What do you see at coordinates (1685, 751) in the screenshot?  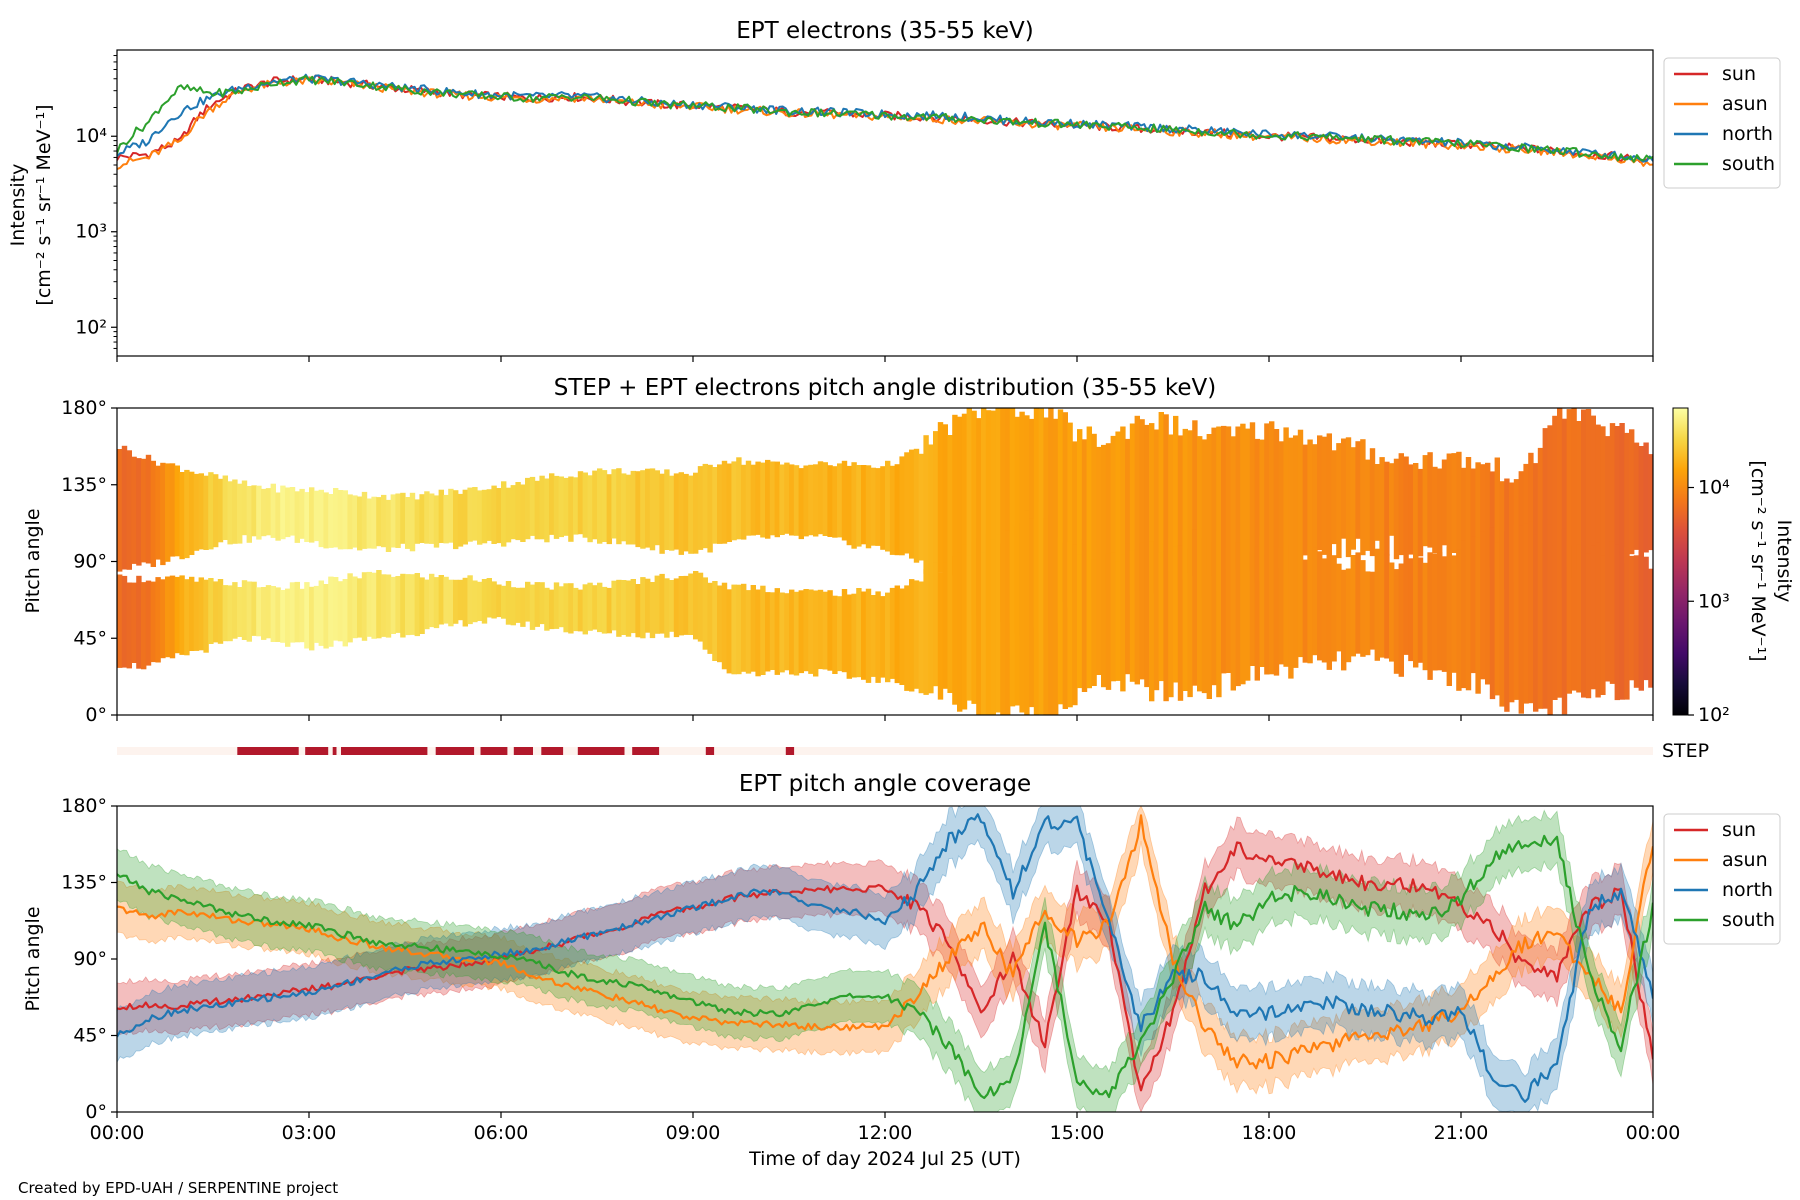 I see `step-label: STEP` at bounding box center [1685, 751].